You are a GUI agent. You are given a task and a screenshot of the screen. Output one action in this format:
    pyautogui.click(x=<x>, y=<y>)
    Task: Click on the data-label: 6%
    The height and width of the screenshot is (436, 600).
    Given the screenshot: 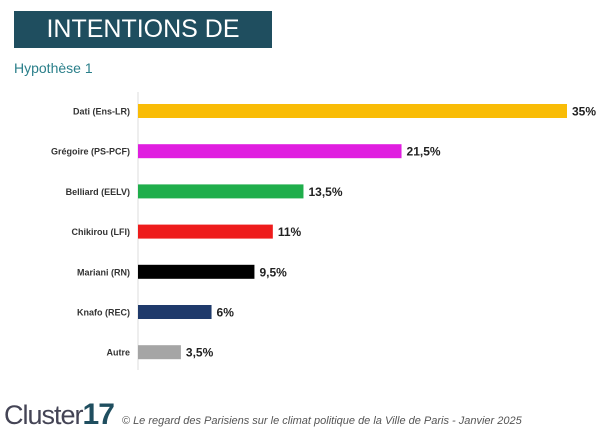 What is the action you would take?
    pyautogui.click(x=226, y=313)
    